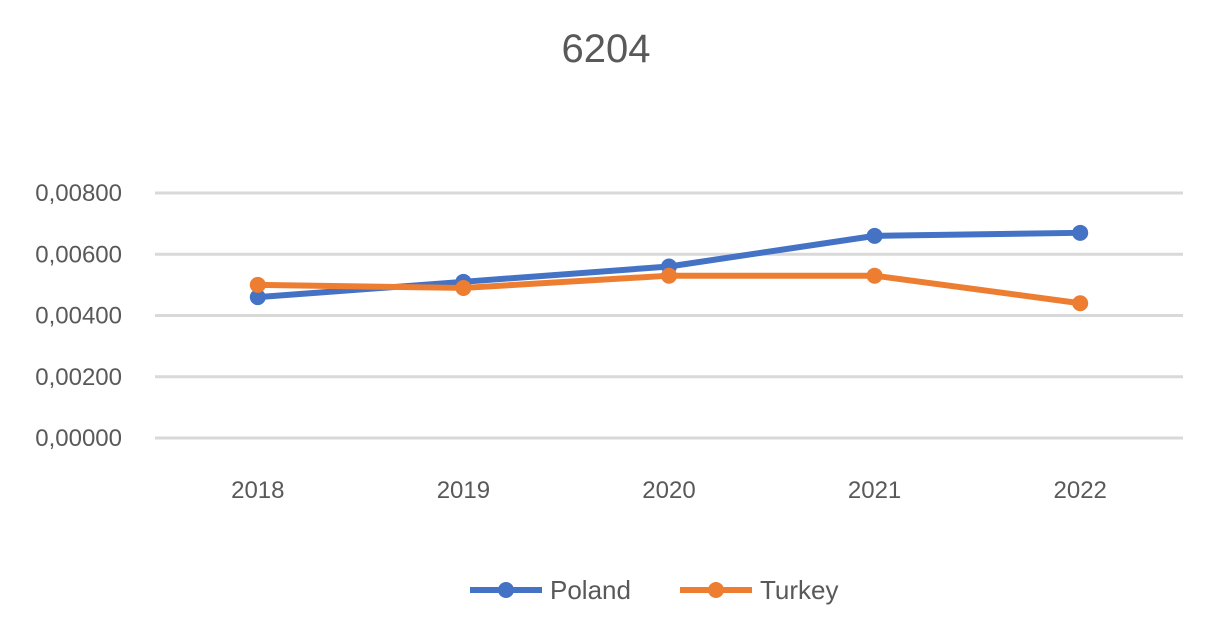 This screenshot has height=617, width=1213. I want to click on series-poland, so click(669, 265).